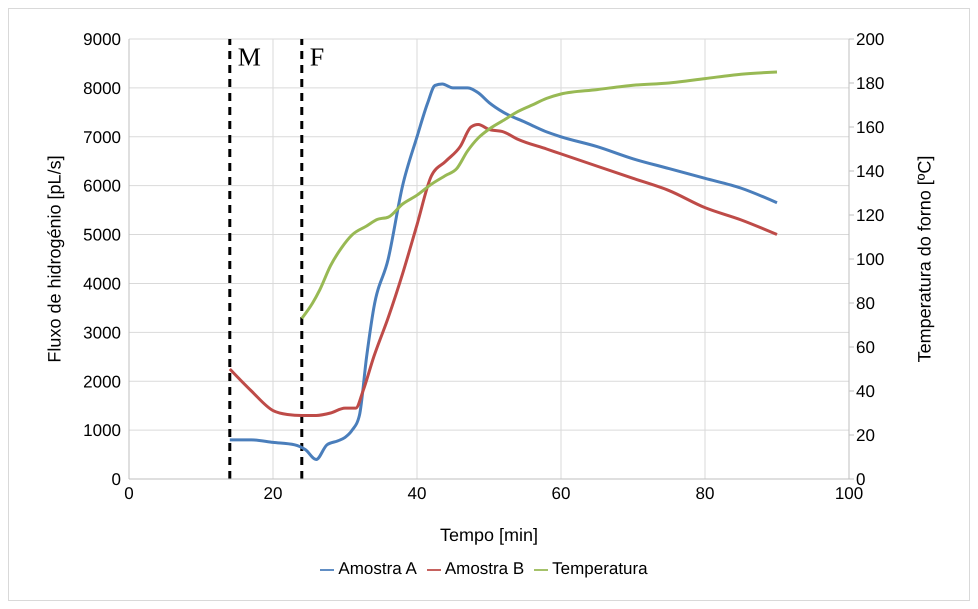 This screenshot has width=978, height=609. Describe the element at coordinates (377, 568) in the screenshot. I see `legend-label: Amostra A` at that location.